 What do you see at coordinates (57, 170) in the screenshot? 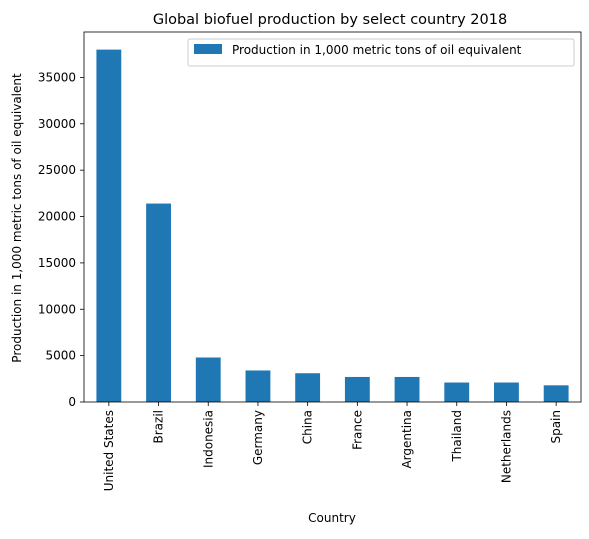
I see `y-tick-label: 25000` at bounding box center [57, 170].